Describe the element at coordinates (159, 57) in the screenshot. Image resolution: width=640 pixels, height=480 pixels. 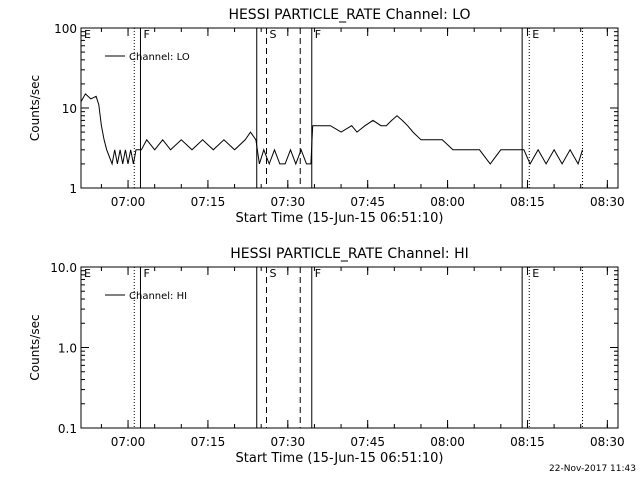
I see `legend-label: Channel: LO` at that location.